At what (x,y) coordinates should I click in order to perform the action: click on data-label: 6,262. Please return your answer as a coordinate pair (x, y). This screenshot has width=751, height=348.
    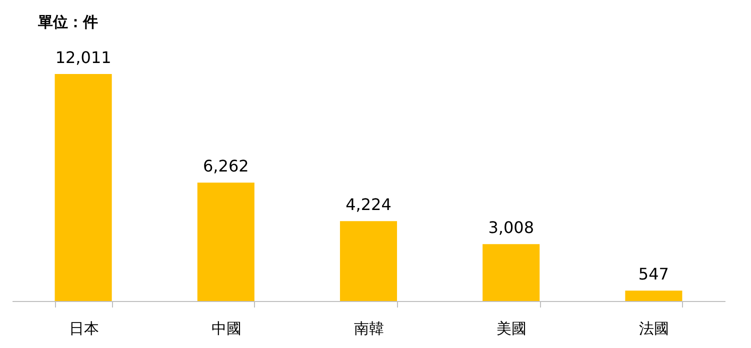
    Looking at the image, I should click on (225, 166).